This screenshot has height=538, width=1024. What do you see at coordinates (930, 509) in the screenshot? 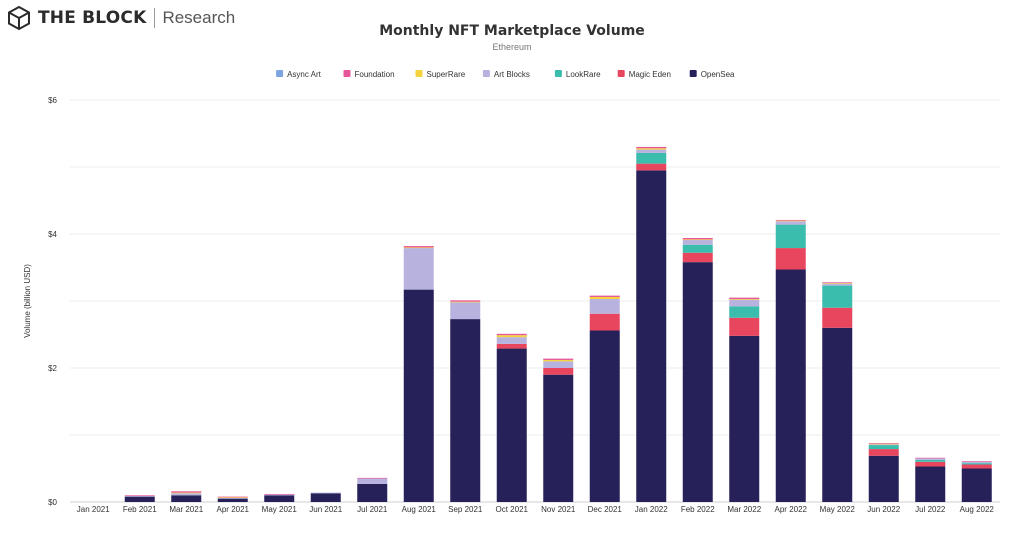
I see `x-tick-label: Jul 2022` at bounding box center [930, 509].